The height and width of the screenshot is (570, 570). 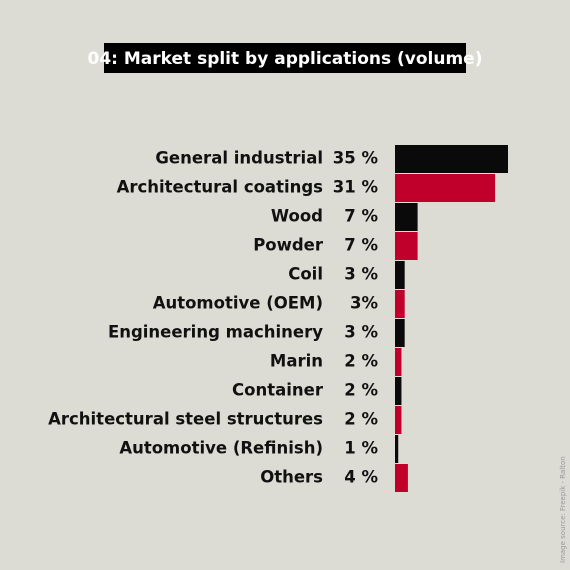 What do you see at coordinates (278, 390) in the screenshot?
I see `category-label: Container` at bounding box center [278, 390].